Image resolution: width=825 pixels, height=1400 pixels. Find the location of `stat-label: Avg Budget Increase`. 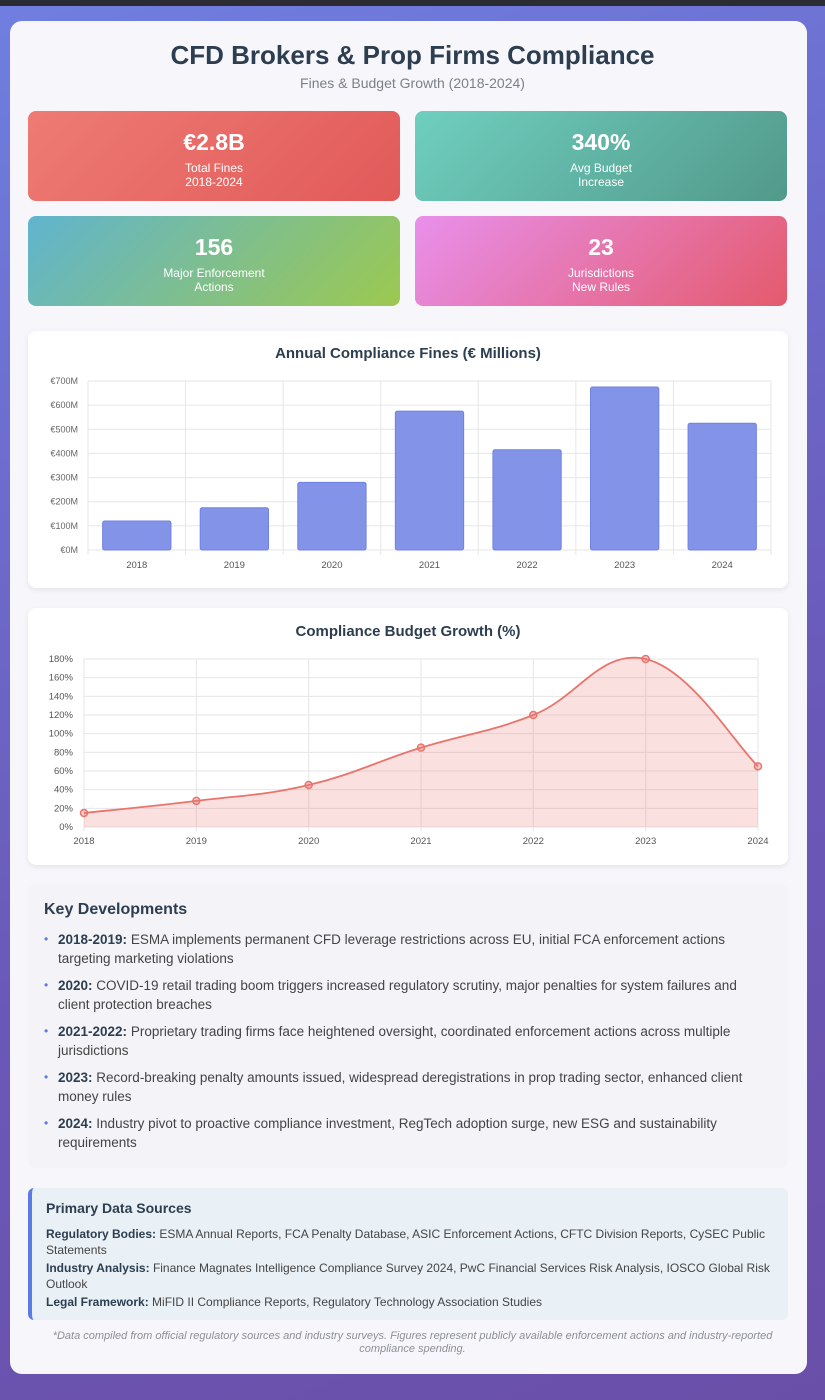

stat-label: Avg Budget Increase is located at coordinates (601, 175).